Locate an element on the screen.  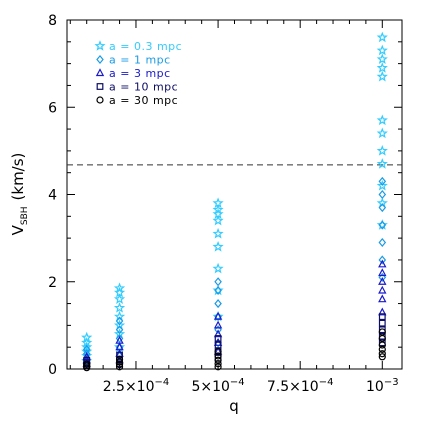
y-tick-label: 6 is located at coordinates (52, 108).